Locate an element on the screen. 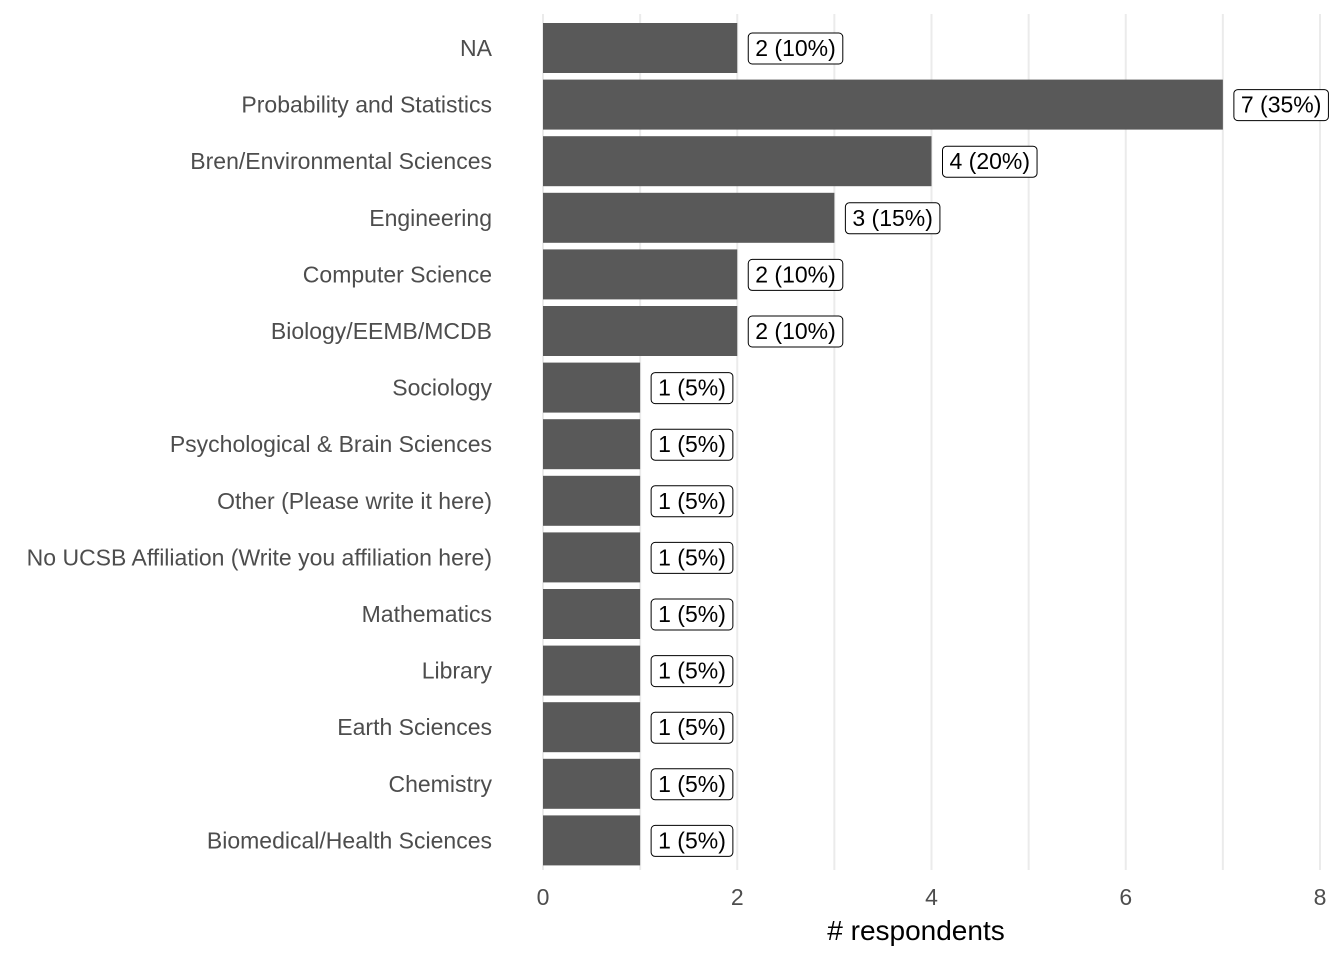 The width and height of the screenshot is (1344, 960). category-label: Probability and Statistics is located at coordinates (366, 105).